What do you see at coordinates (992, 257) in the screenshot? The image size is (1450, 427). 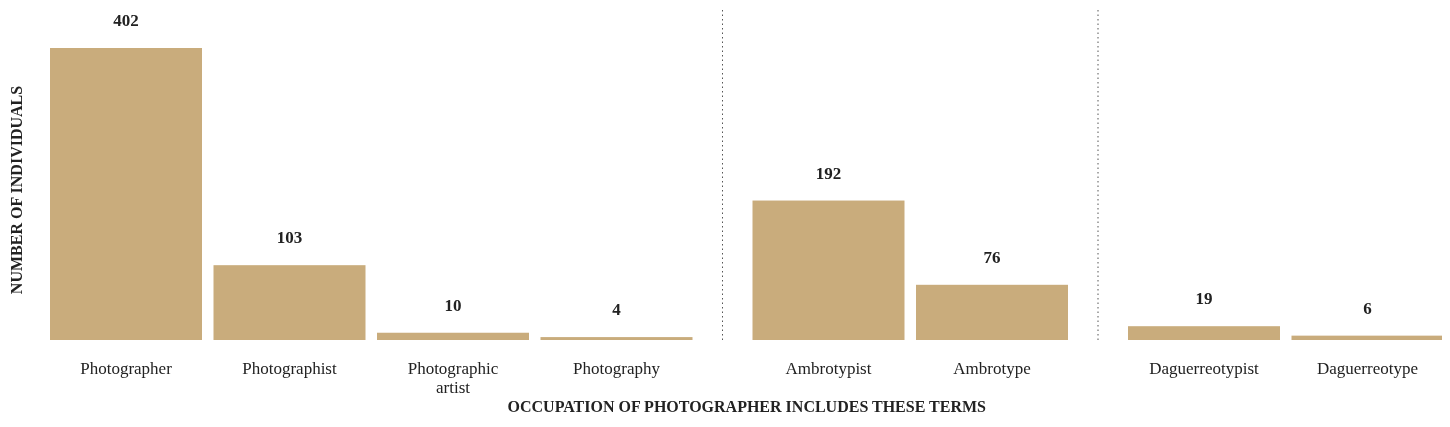 I see `data-label: 76` at bounding box center [992, 257].